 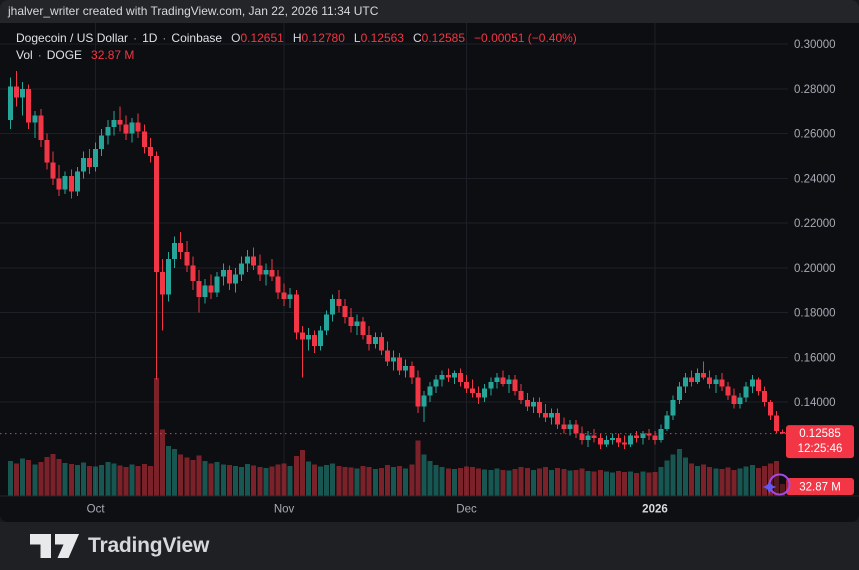 I want to click on time-tick-label: 2026, so click(x=655, y=510).